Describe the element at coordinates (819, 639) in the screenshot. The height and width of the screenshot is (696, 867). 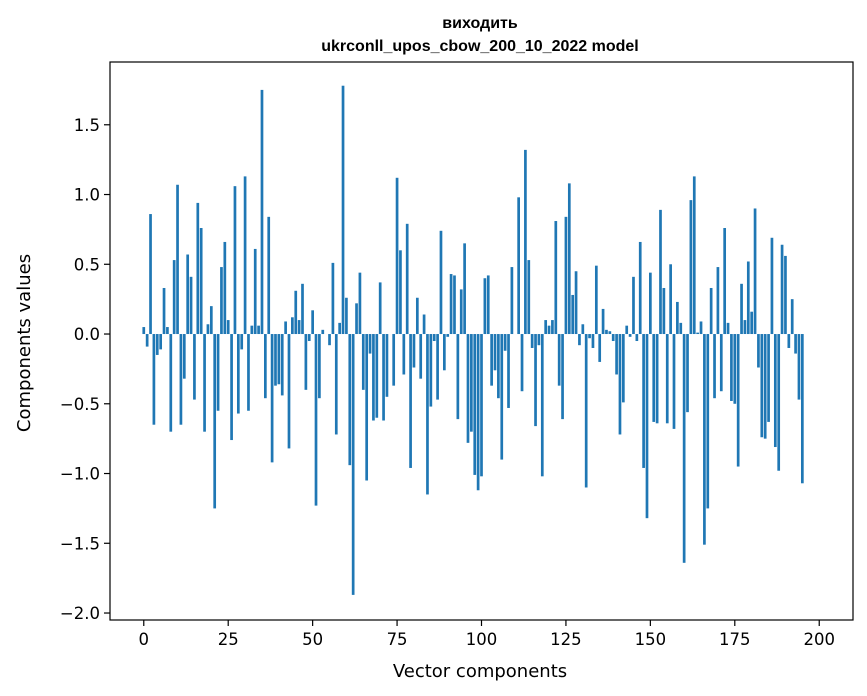
I see `x-tick-label: 200` at that location.